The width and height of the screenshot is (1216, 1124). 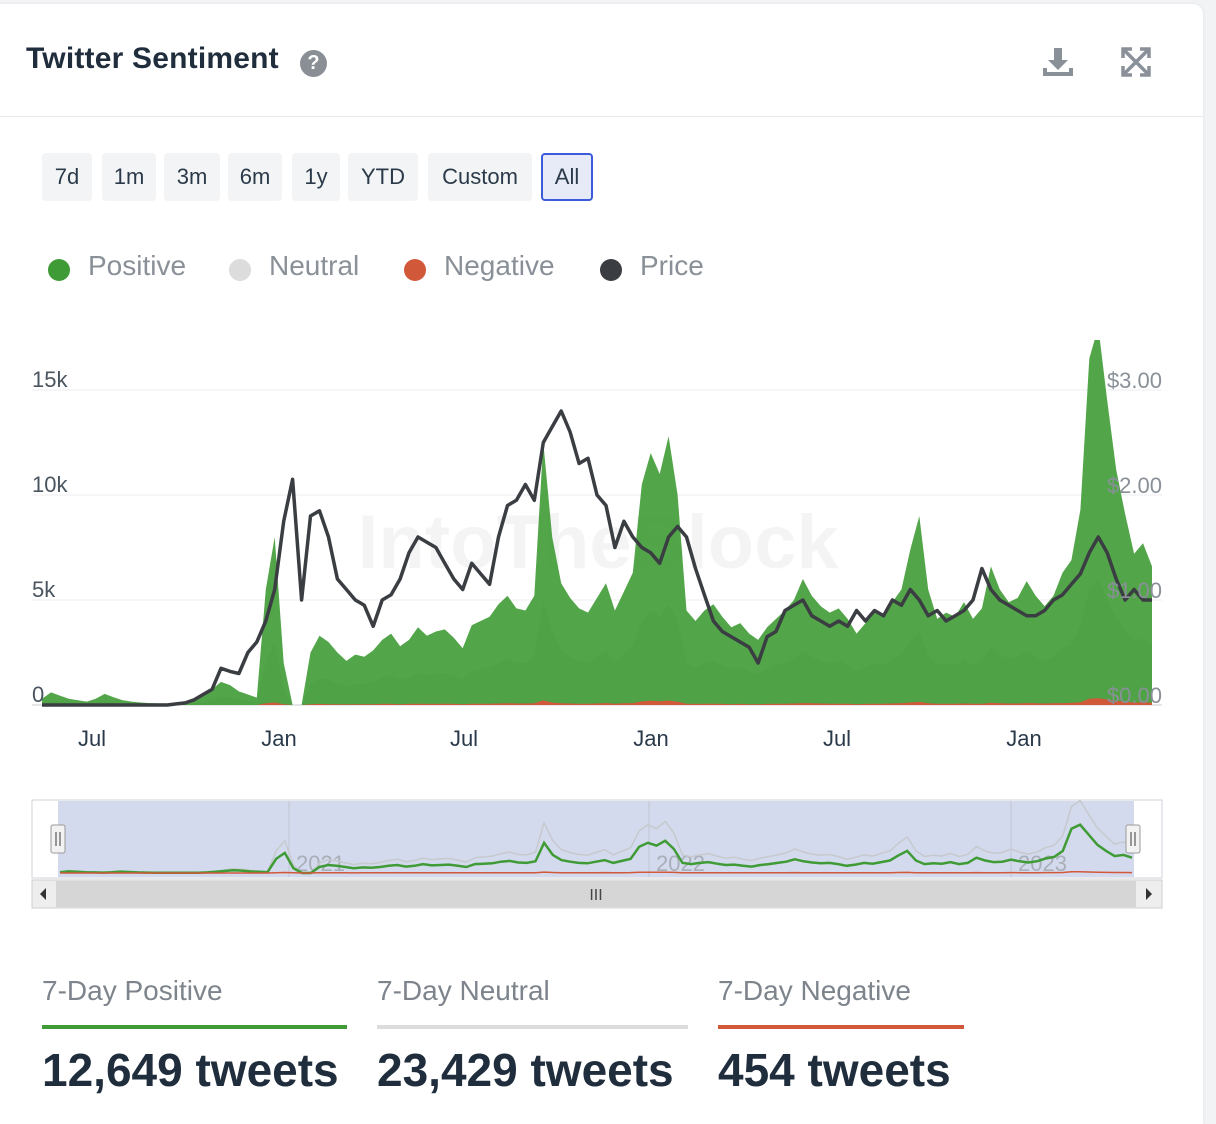 What do you see at coordinates (841, 1027) in the screenshot?
I see `stat-negative-bar` at bounding box center [841, 1027].